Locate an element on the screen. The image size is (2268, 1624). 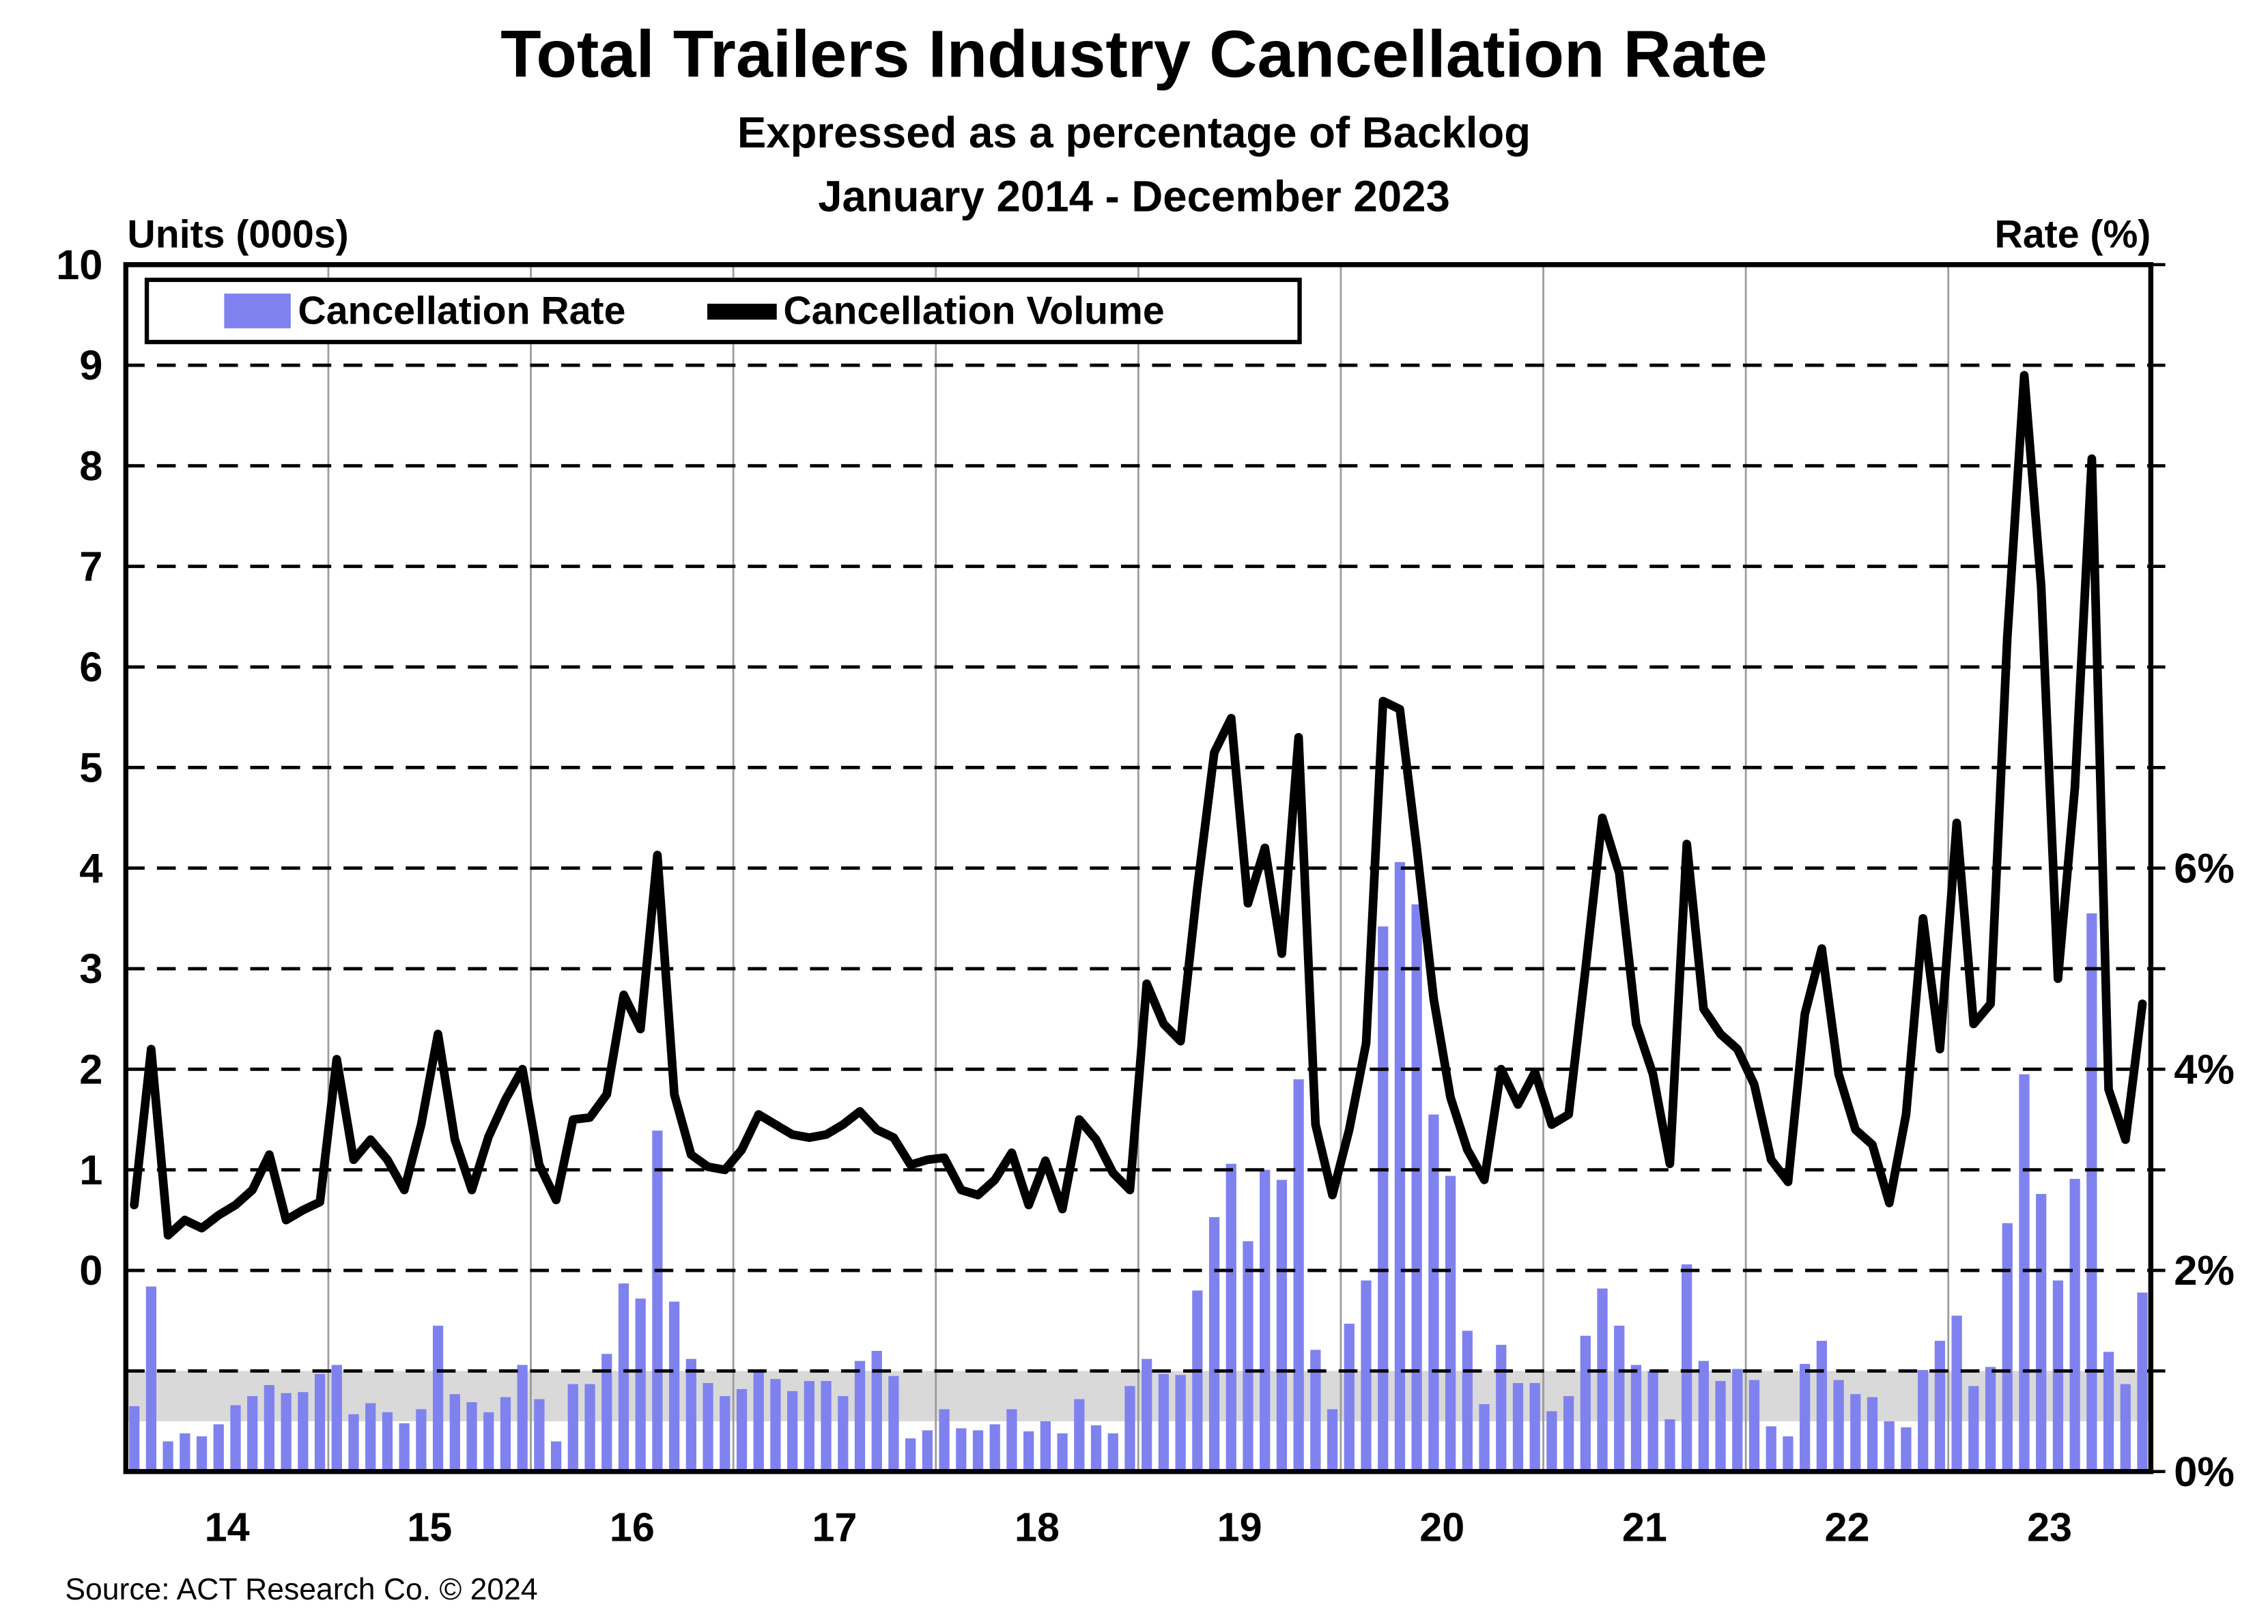
left-axis-tick-label: 1 is located at coordinates (90, 1170).